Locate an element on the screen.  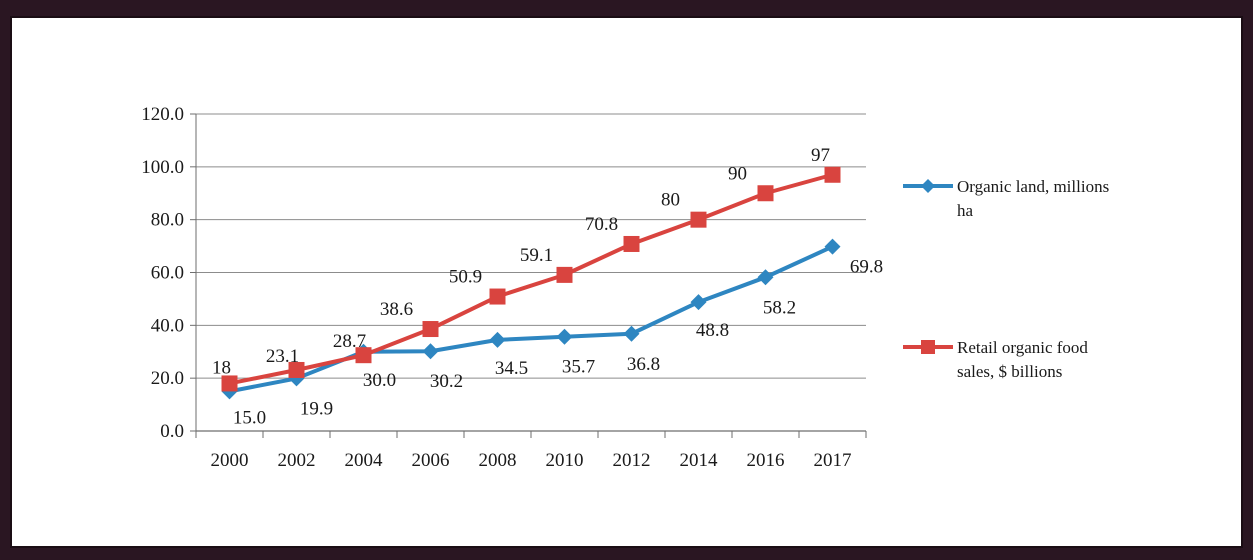
data-label: 34.5 is located at coordinates (511, 368).